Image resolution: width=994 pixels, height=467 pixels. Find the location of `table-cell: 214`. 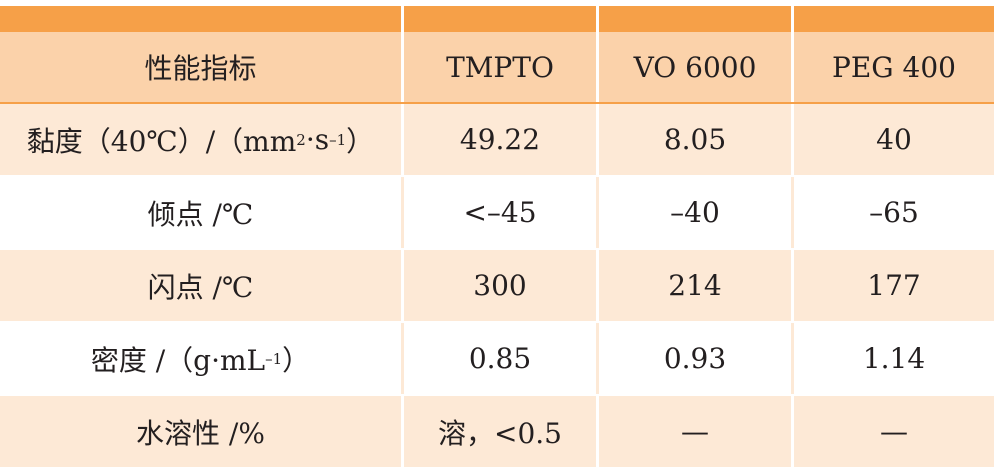

table-cell: 214 is located at coordinates (696, 285).